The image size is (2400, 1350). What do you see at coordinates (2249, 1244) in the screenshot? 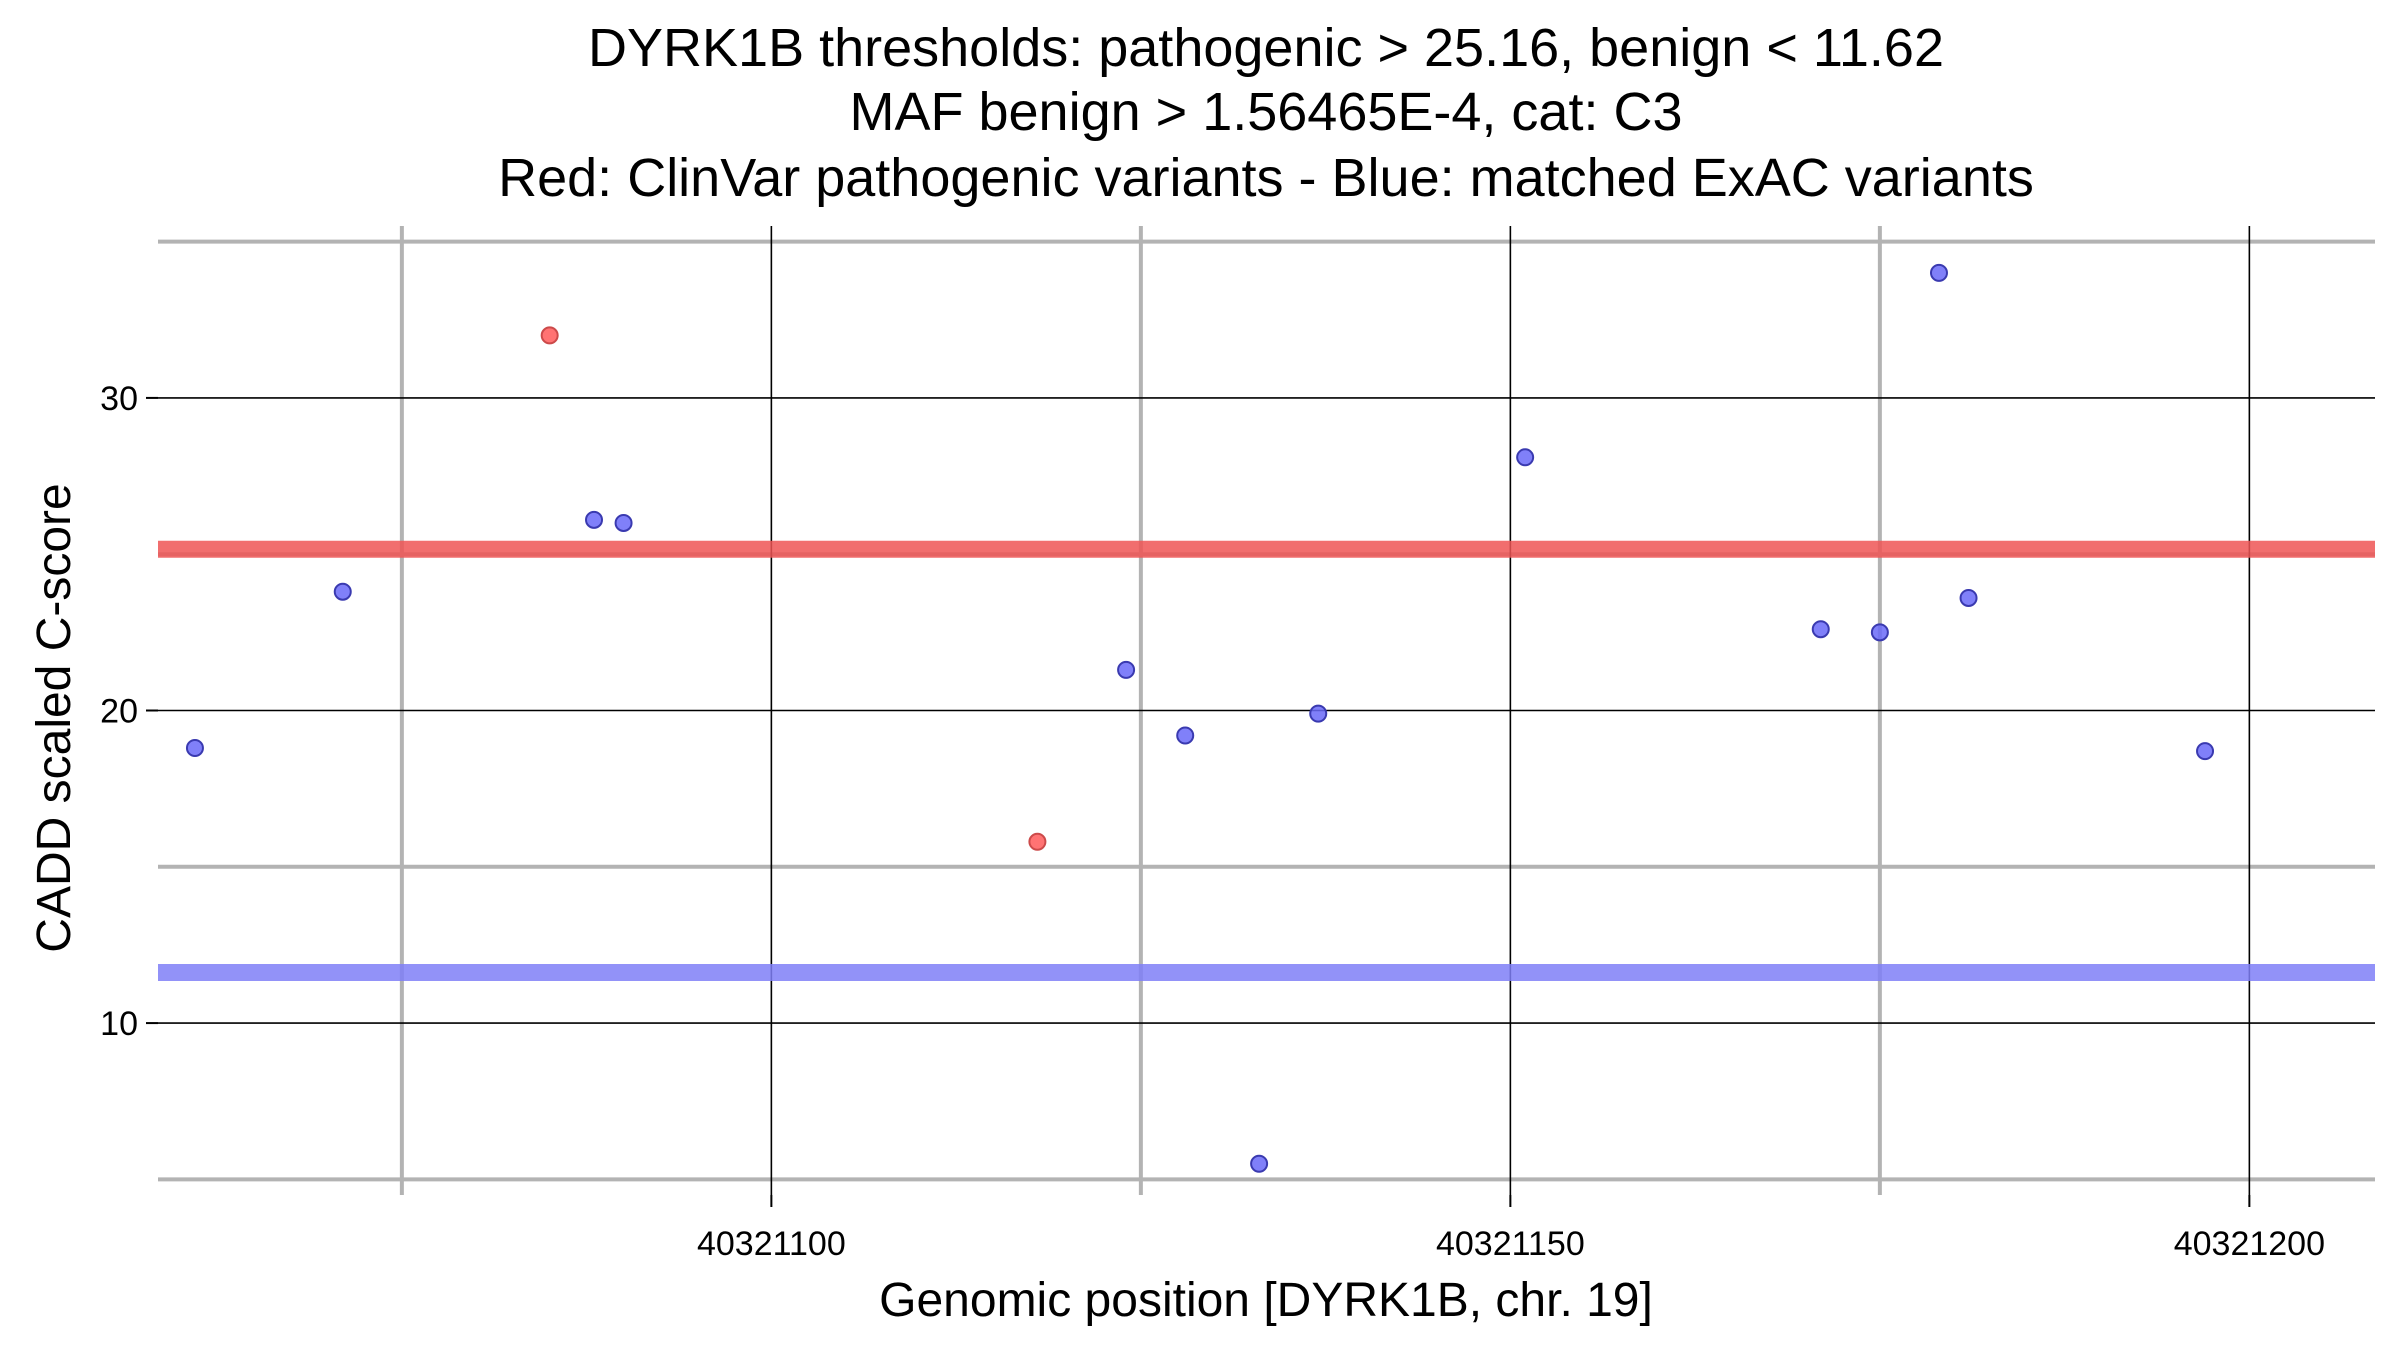
I see `x-tick-label: 40321200` at bounding box center [2249, 1244].